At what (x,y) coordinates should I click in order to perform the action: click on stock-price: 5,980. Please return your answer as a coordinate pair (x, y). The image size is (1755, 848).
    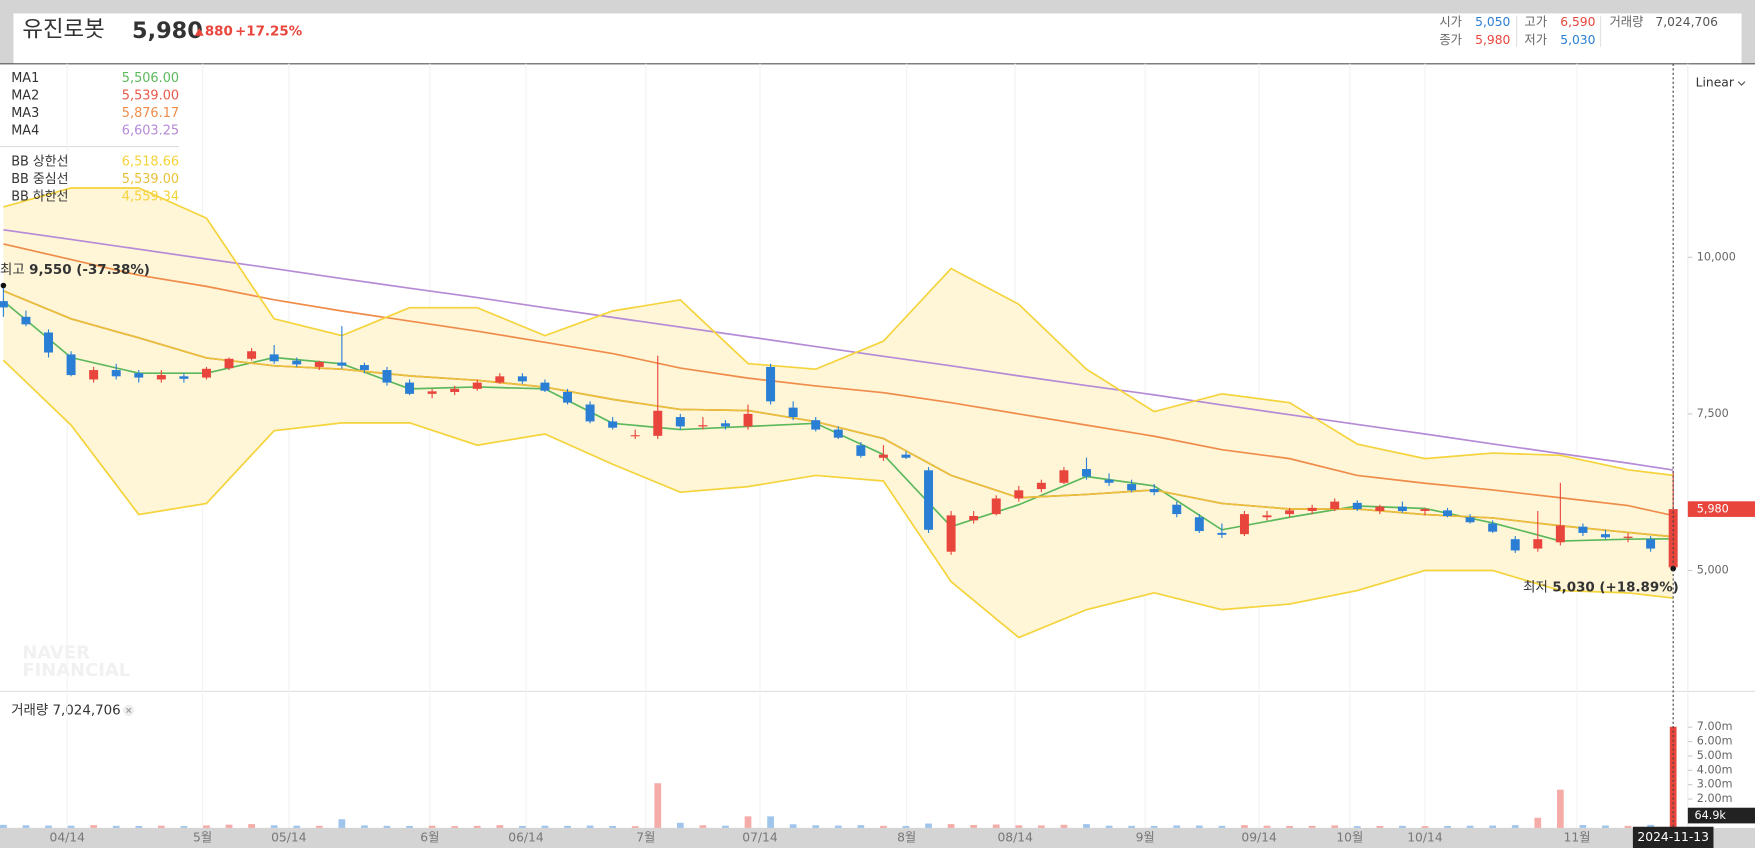
    Looking at the image, I should click on (167, 31).